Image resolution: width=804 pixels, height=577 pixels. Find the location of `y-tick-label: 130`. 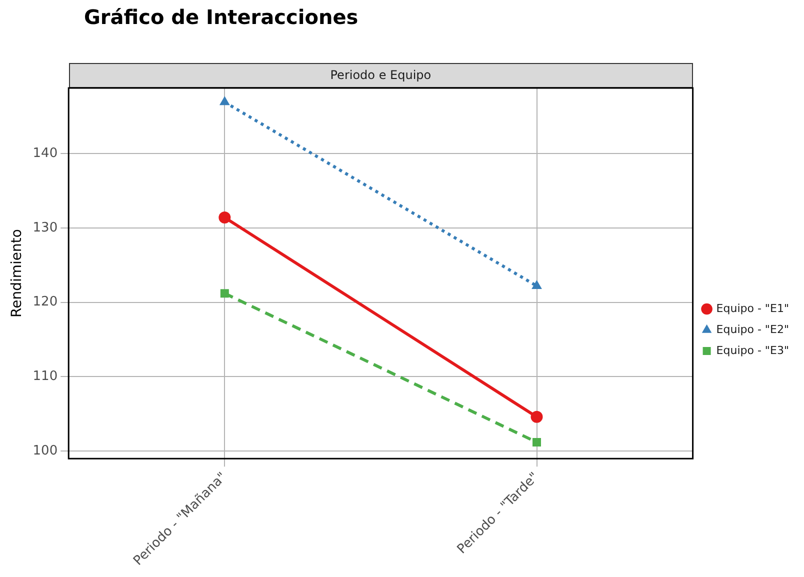

y-tick-label: 130 is located at coordinates (45, 228).